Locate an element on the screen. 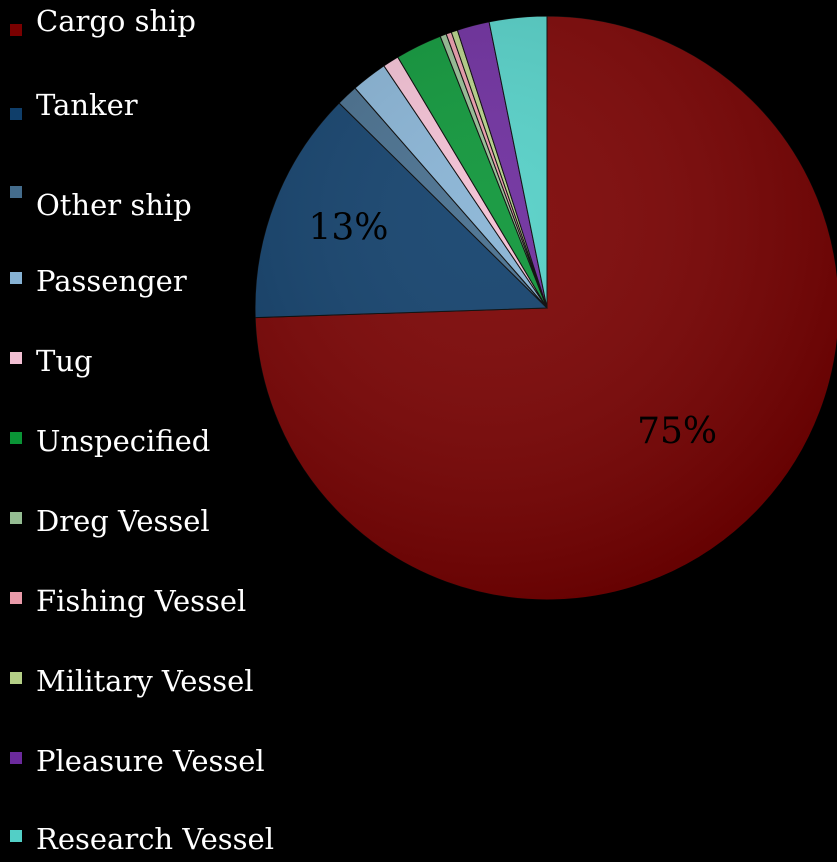  legend-swatch-pleasure-vessel is located at coordinates (16, 758).